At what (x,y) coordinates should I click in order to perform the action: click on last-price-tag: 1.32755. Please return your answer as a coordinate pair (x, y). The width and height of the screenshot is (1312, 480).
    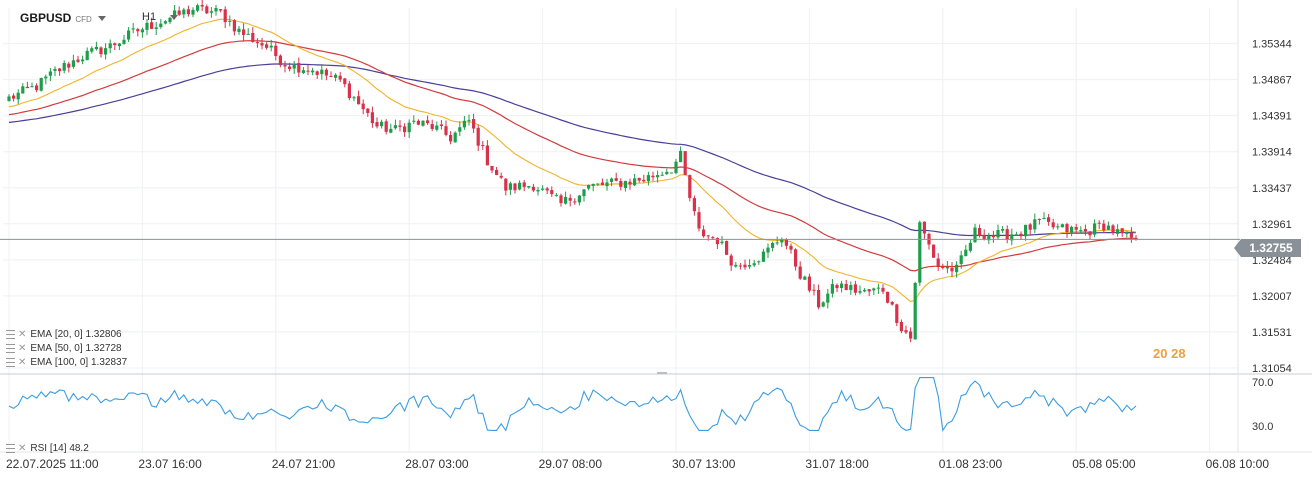
    Looking at the image, I should click on (1267, 248).